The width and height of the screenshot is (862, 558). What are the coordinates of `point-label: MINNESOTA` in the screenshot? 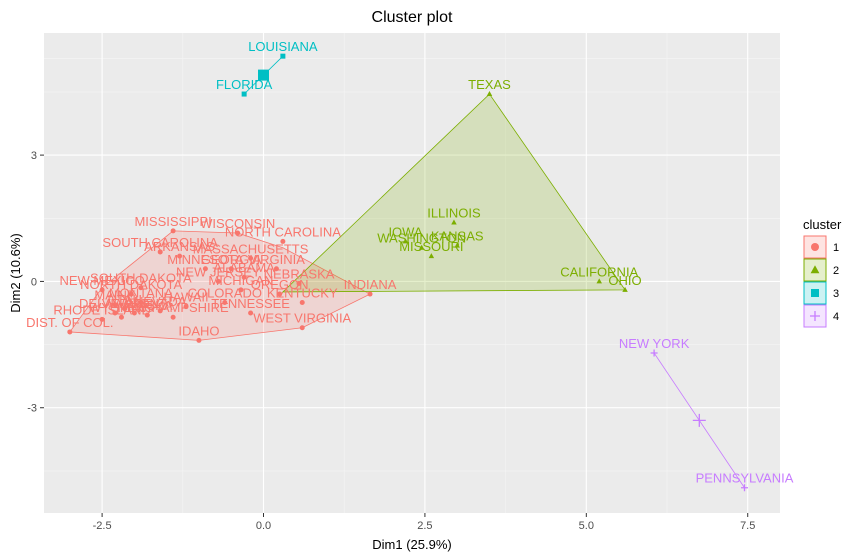 It's located at (205, 259).